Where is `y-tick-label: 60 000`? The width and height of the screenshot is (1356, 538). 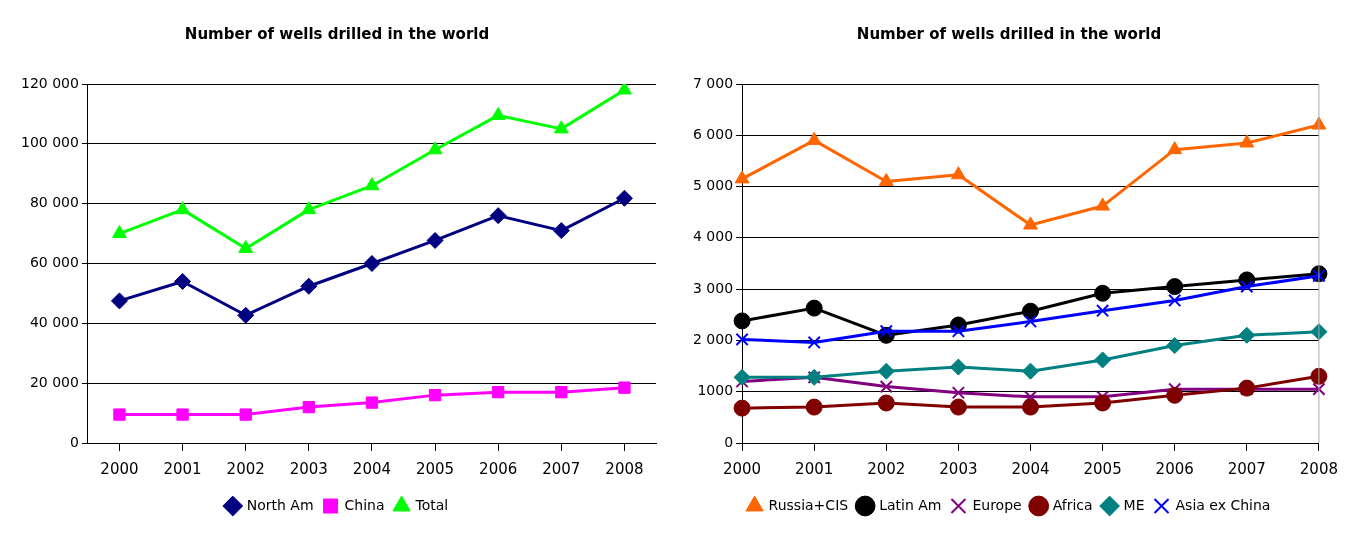 y-tick-label: 60 000 is located at coordinates (54, 262).